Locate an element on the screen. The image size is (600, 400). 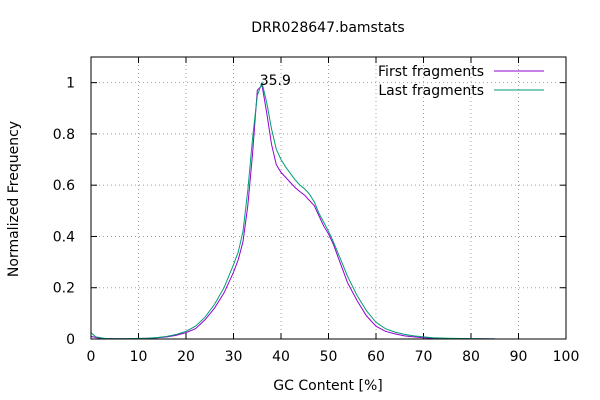
y-tick-label: 0 is located at coordinates (70, 340).